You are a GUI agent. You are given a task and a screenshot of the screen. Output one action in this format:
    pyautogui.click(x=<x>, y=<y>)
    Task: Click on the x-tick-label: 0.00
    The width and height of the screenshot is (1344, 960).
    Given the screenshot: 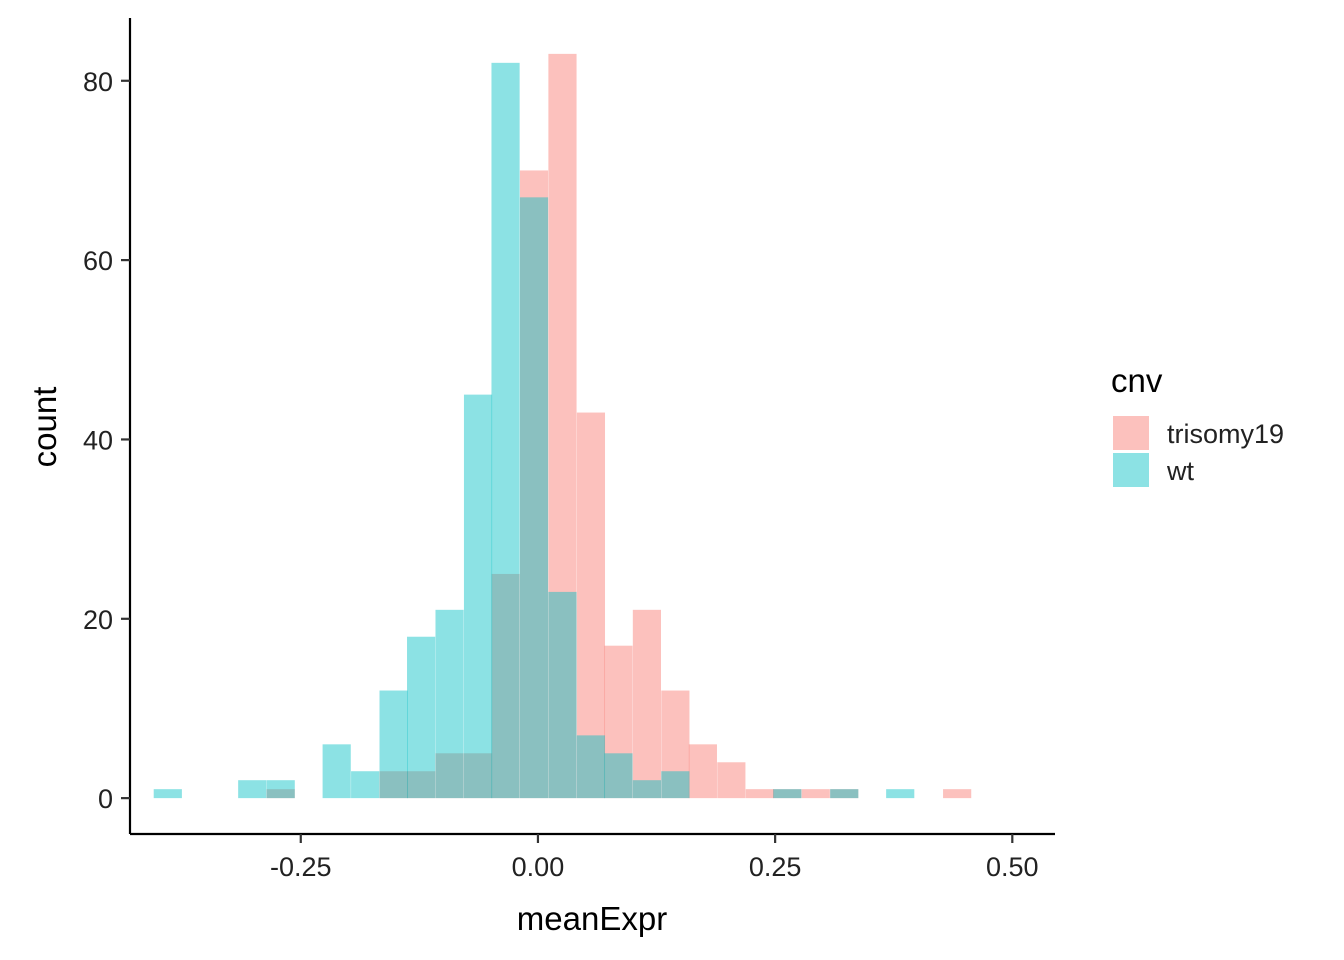 What is the action you would take?
    pyautogui.click(x=538, y=867)
    